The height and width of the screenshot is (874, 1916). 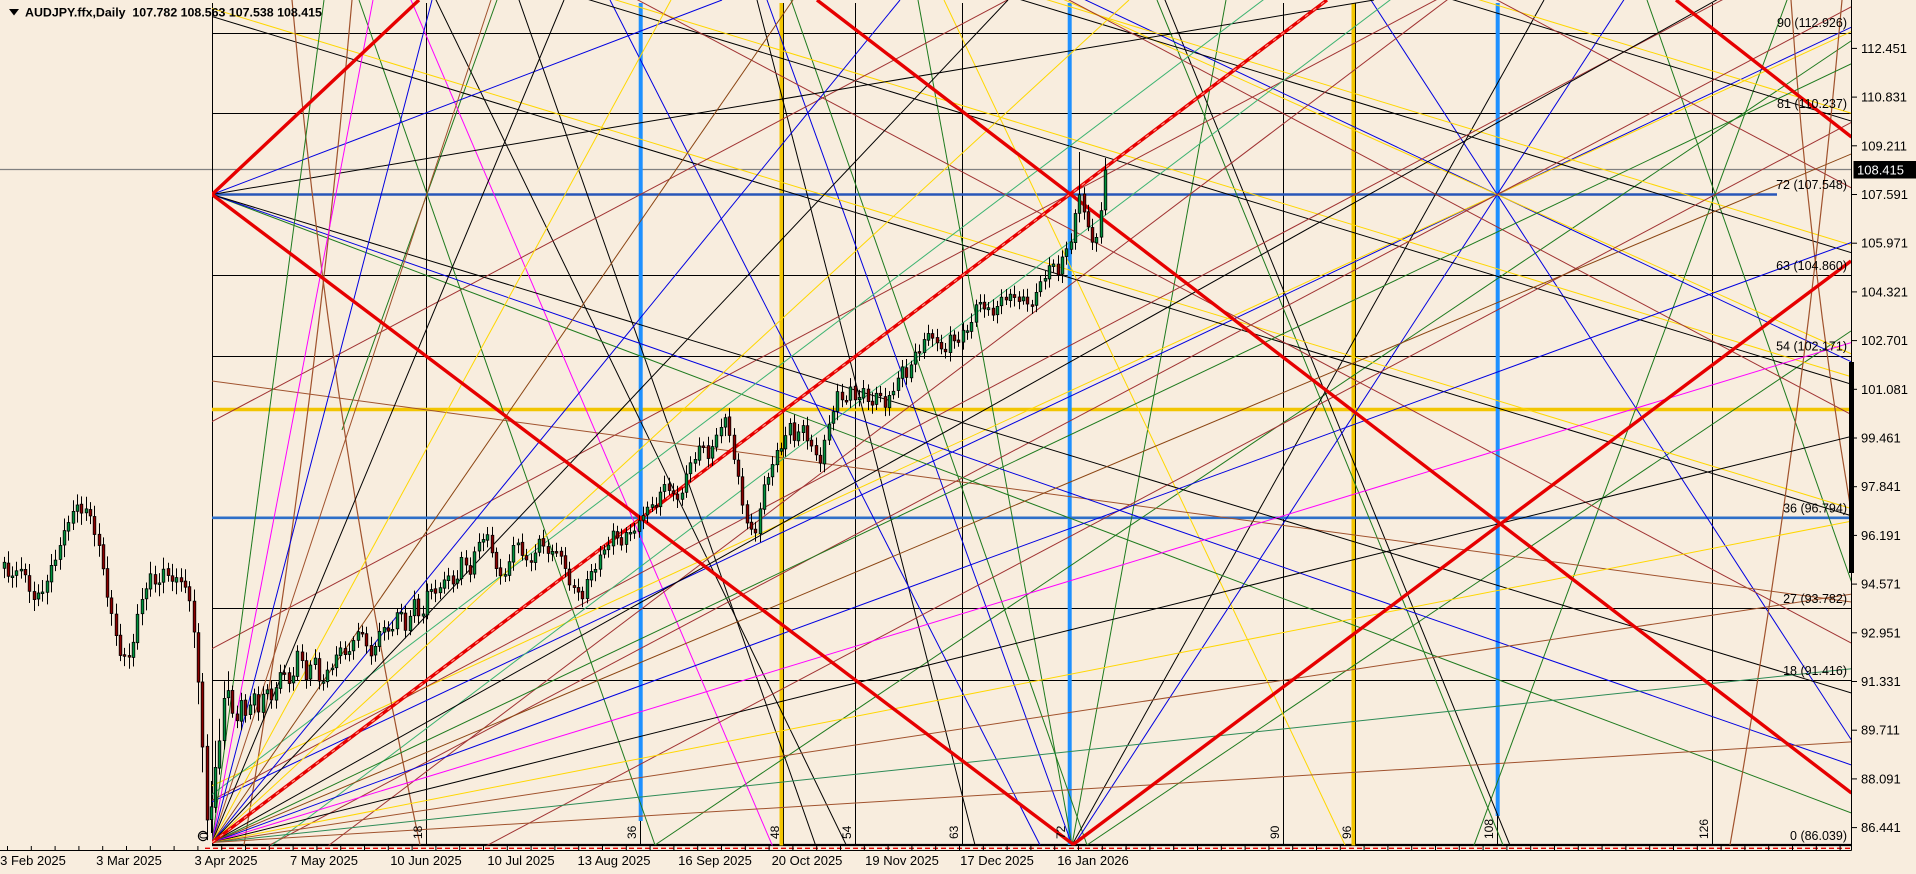 I want to click on svg-text: 20 Oct 2025, so click(x=807, y=860).